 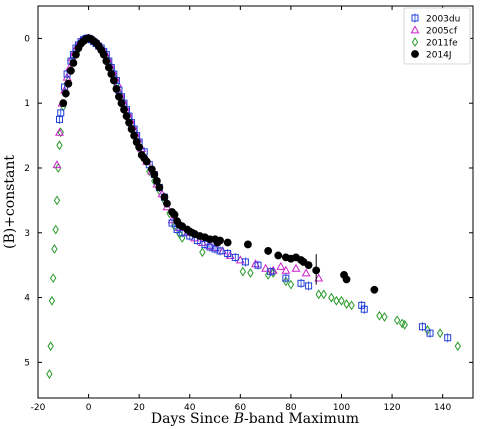 What do you see at coordinates (415, 54) in the screenshot?
I see `legend-marker-2014J` at bounding box center [415, 54].